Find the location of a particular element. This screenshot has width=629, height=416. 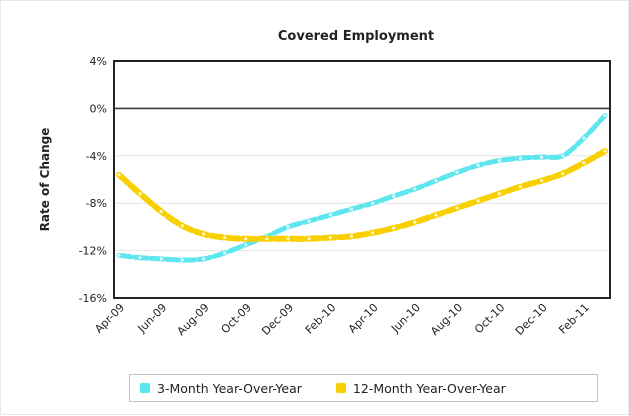

x-tick-label: Aug-09 is located at coordinates (193, 319).